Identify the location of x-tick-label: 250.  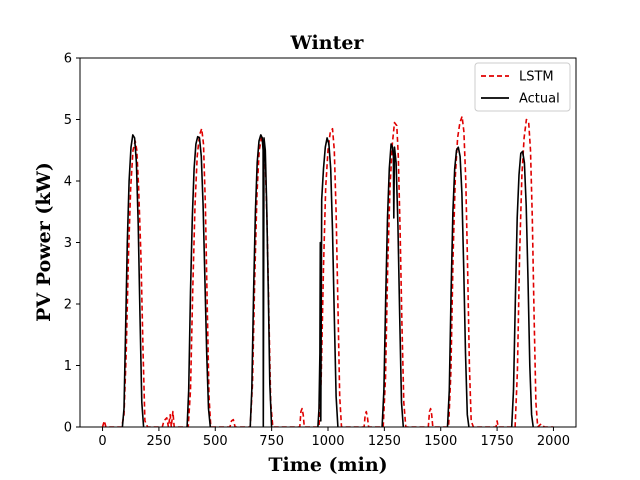
(158, 441).